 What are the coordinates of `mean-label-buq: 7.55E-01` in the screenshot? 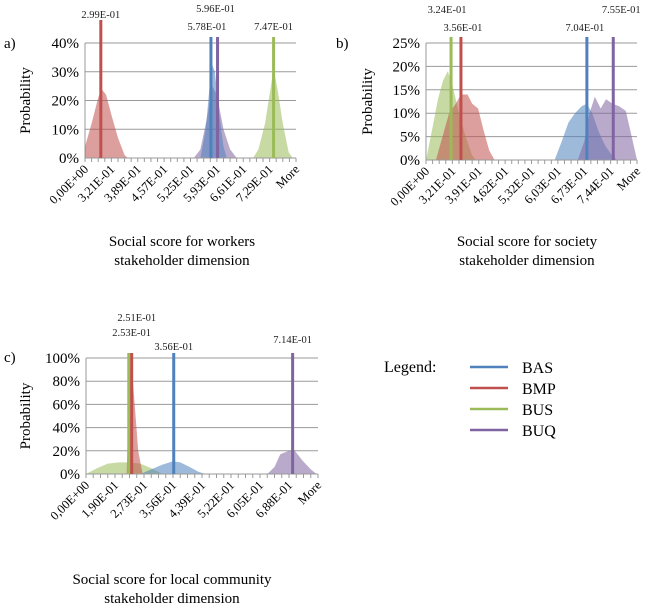 It's located at (621, 10).